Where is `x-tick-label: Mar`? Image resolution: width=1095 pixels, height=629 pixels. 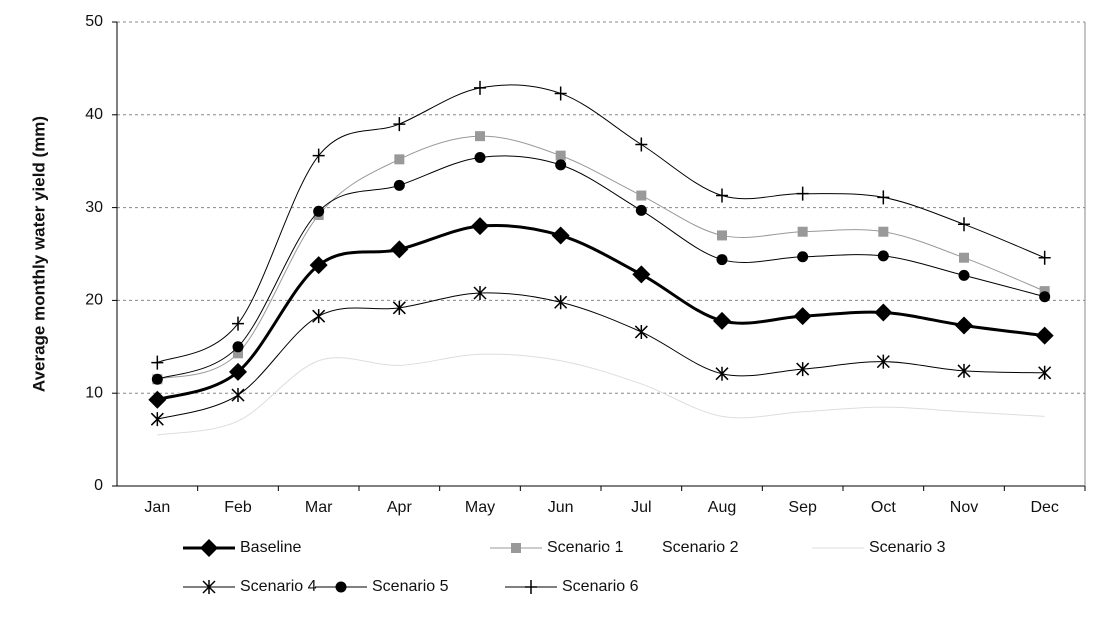 x-tick-label: Mar is located at coordinates (319, 507).